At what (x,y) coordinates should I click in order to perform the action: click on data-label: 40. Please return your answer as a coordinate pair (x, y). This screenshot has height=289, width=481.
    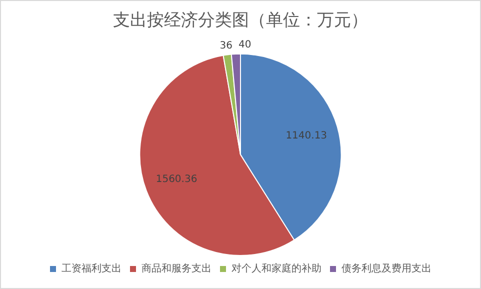
    Looking at the image, I should click on (245, 45).